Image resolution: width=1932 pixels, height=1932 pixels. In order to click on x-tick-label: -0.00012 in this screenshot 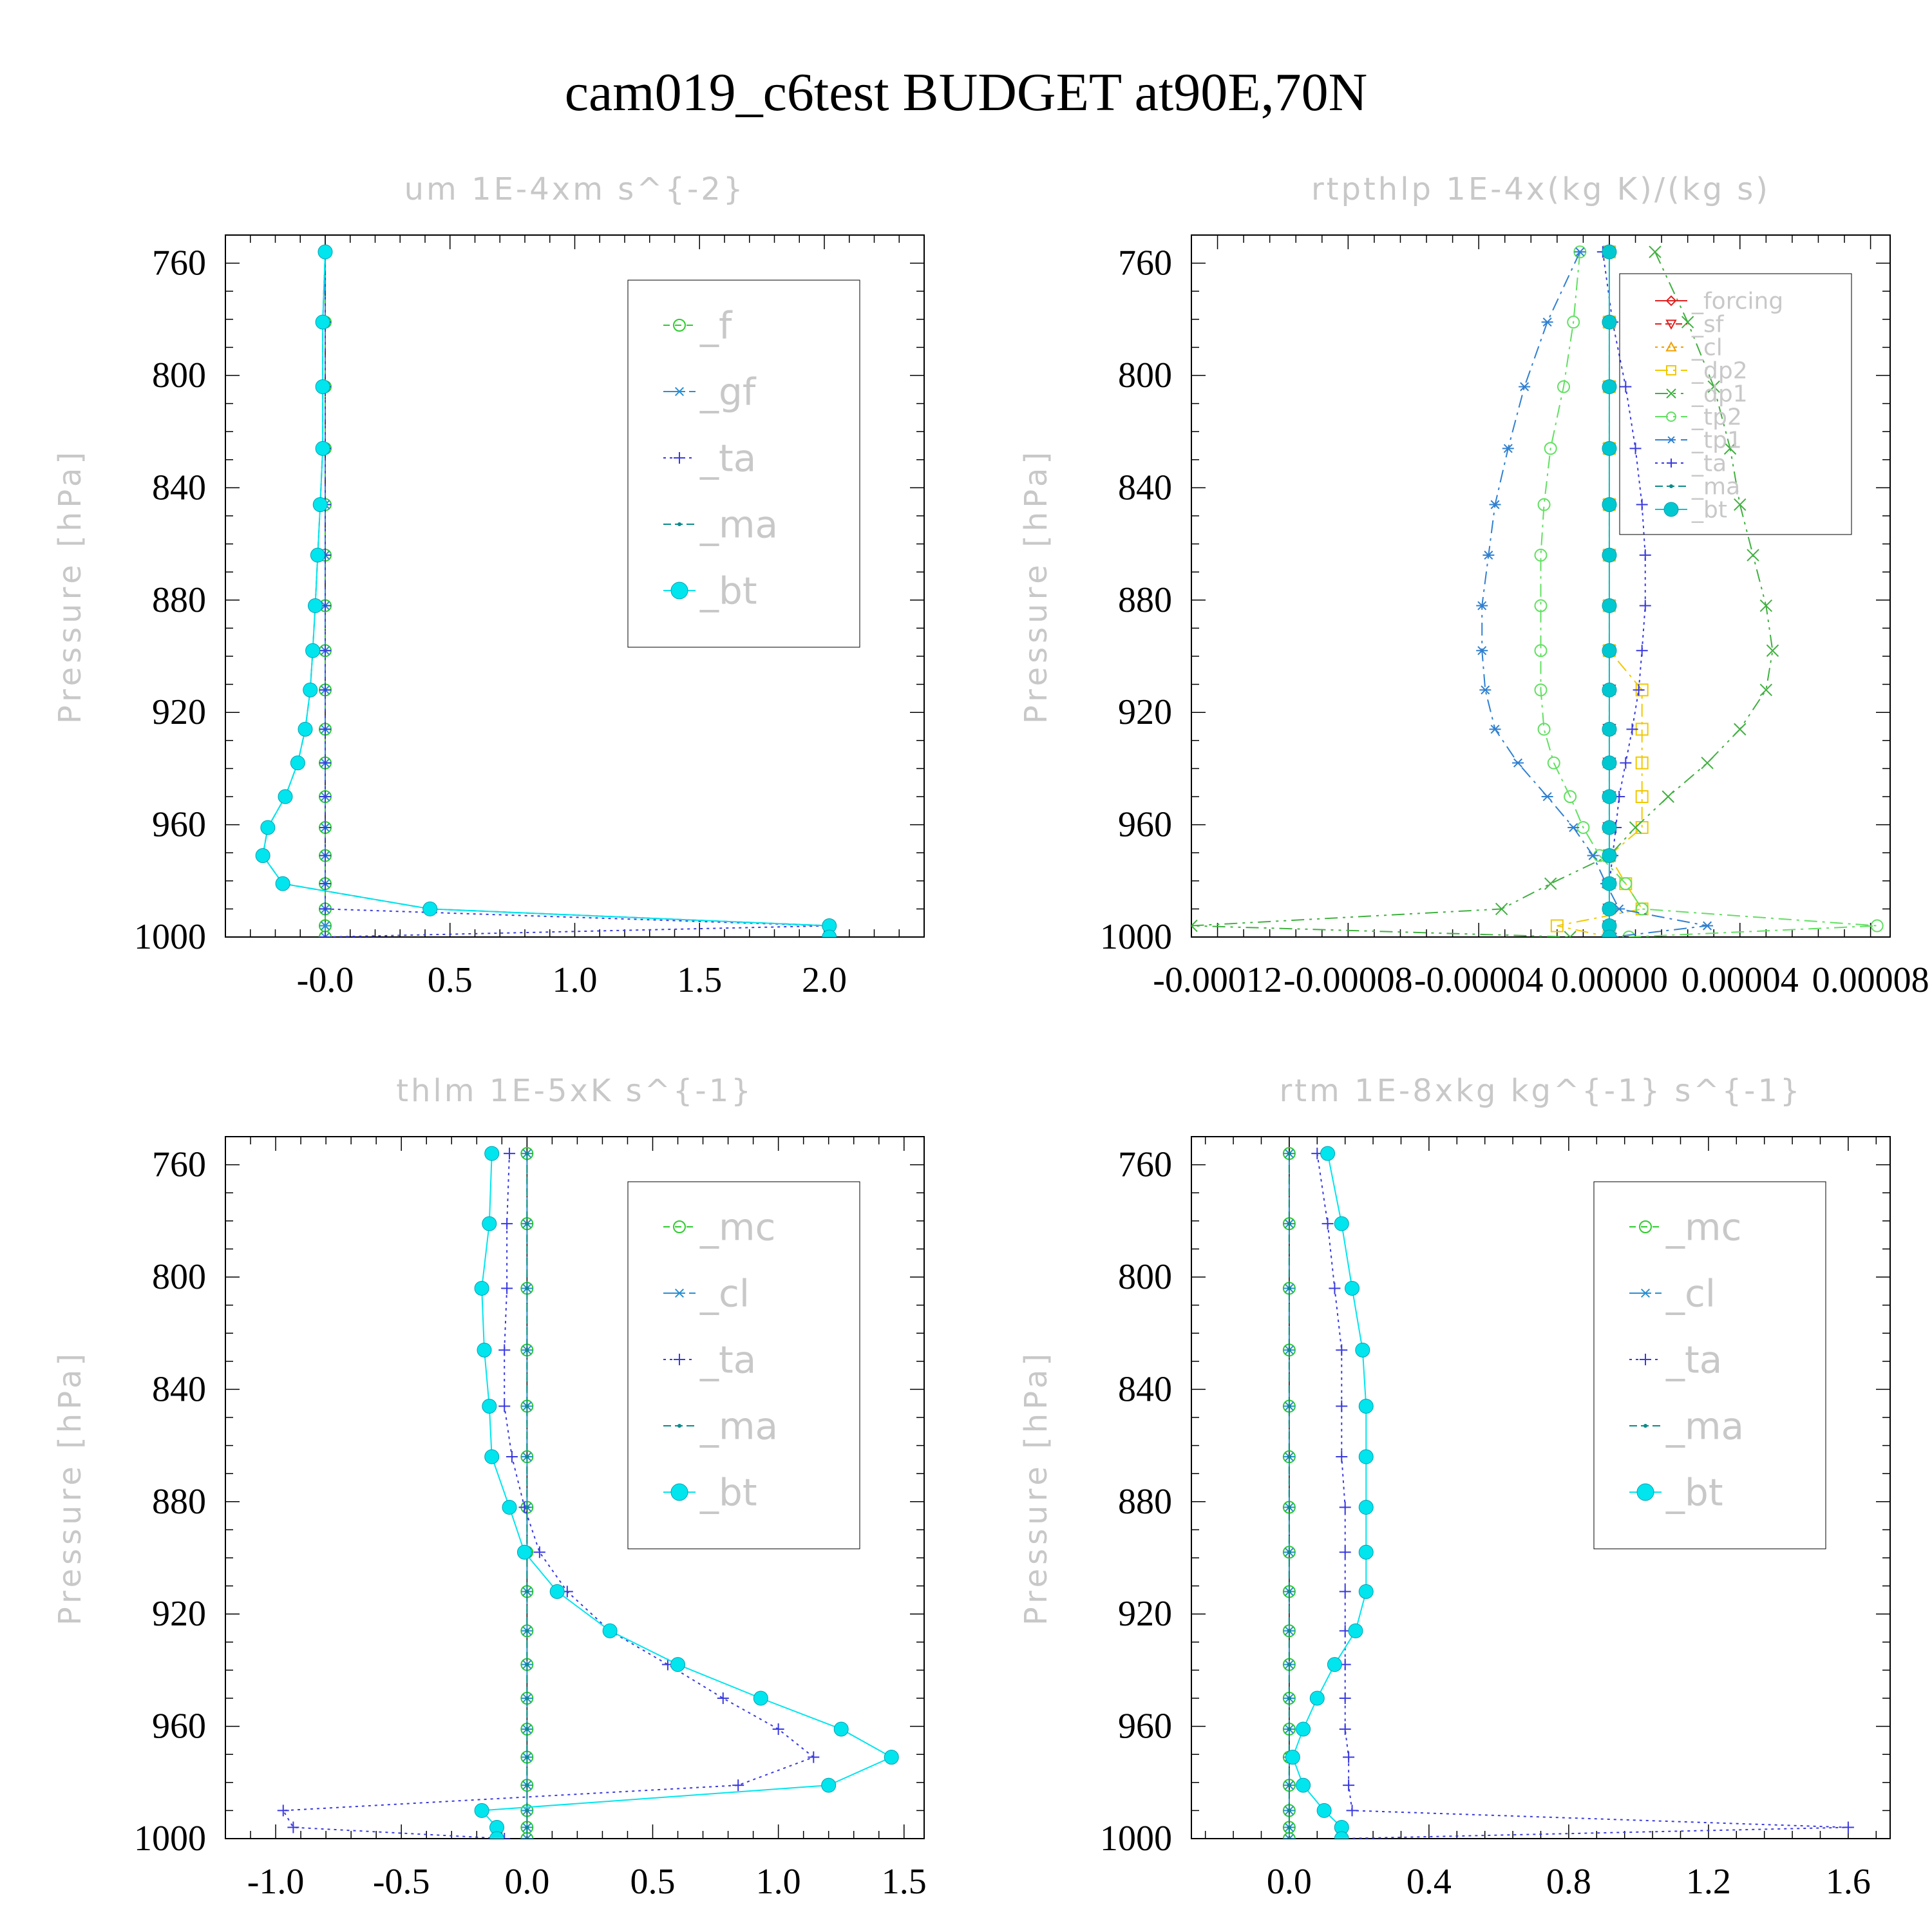, I will do `click(1218, 980)`.